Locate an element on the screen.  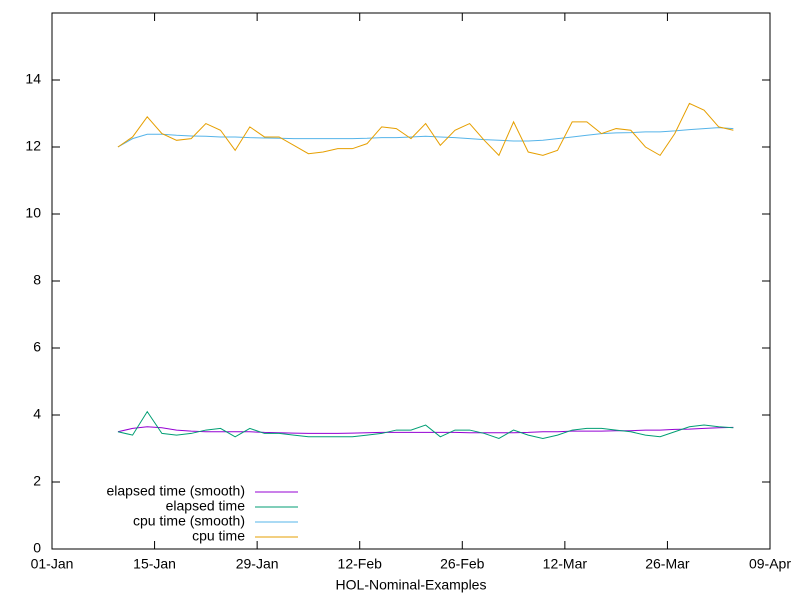
x-tick-label: 26-Mar is located at coordinates (667, 564).